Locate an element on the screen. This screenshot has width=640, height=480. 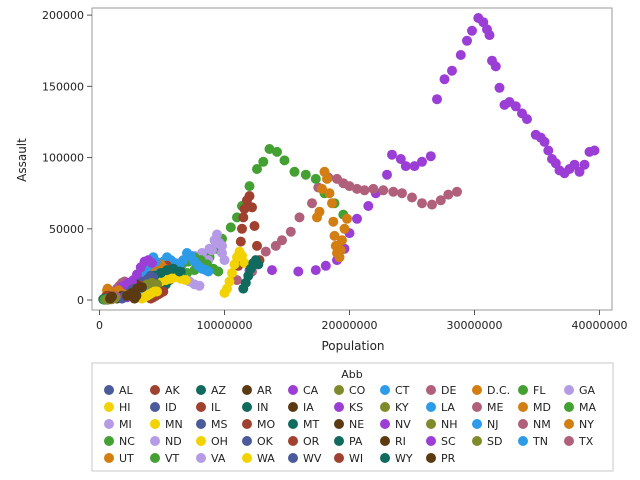
legend-label: SD is located at coordinates (494, 441).